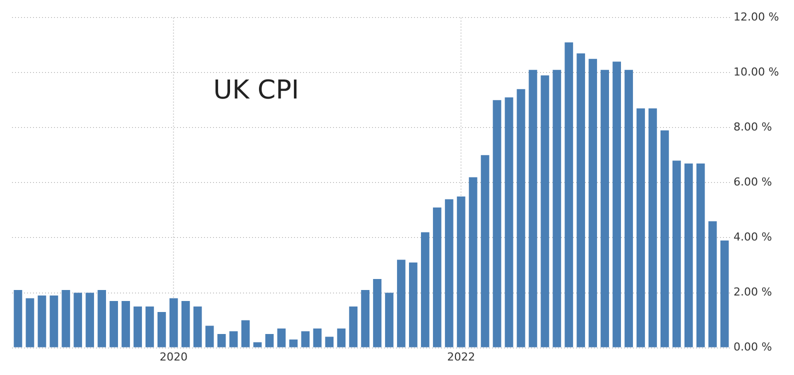 This screenshot has height=375, width=794. What do you see at coordinates (753, 127) in the screenshot?
I see `y-tick-label: 8.00 %` at bounding box center [753, 127].